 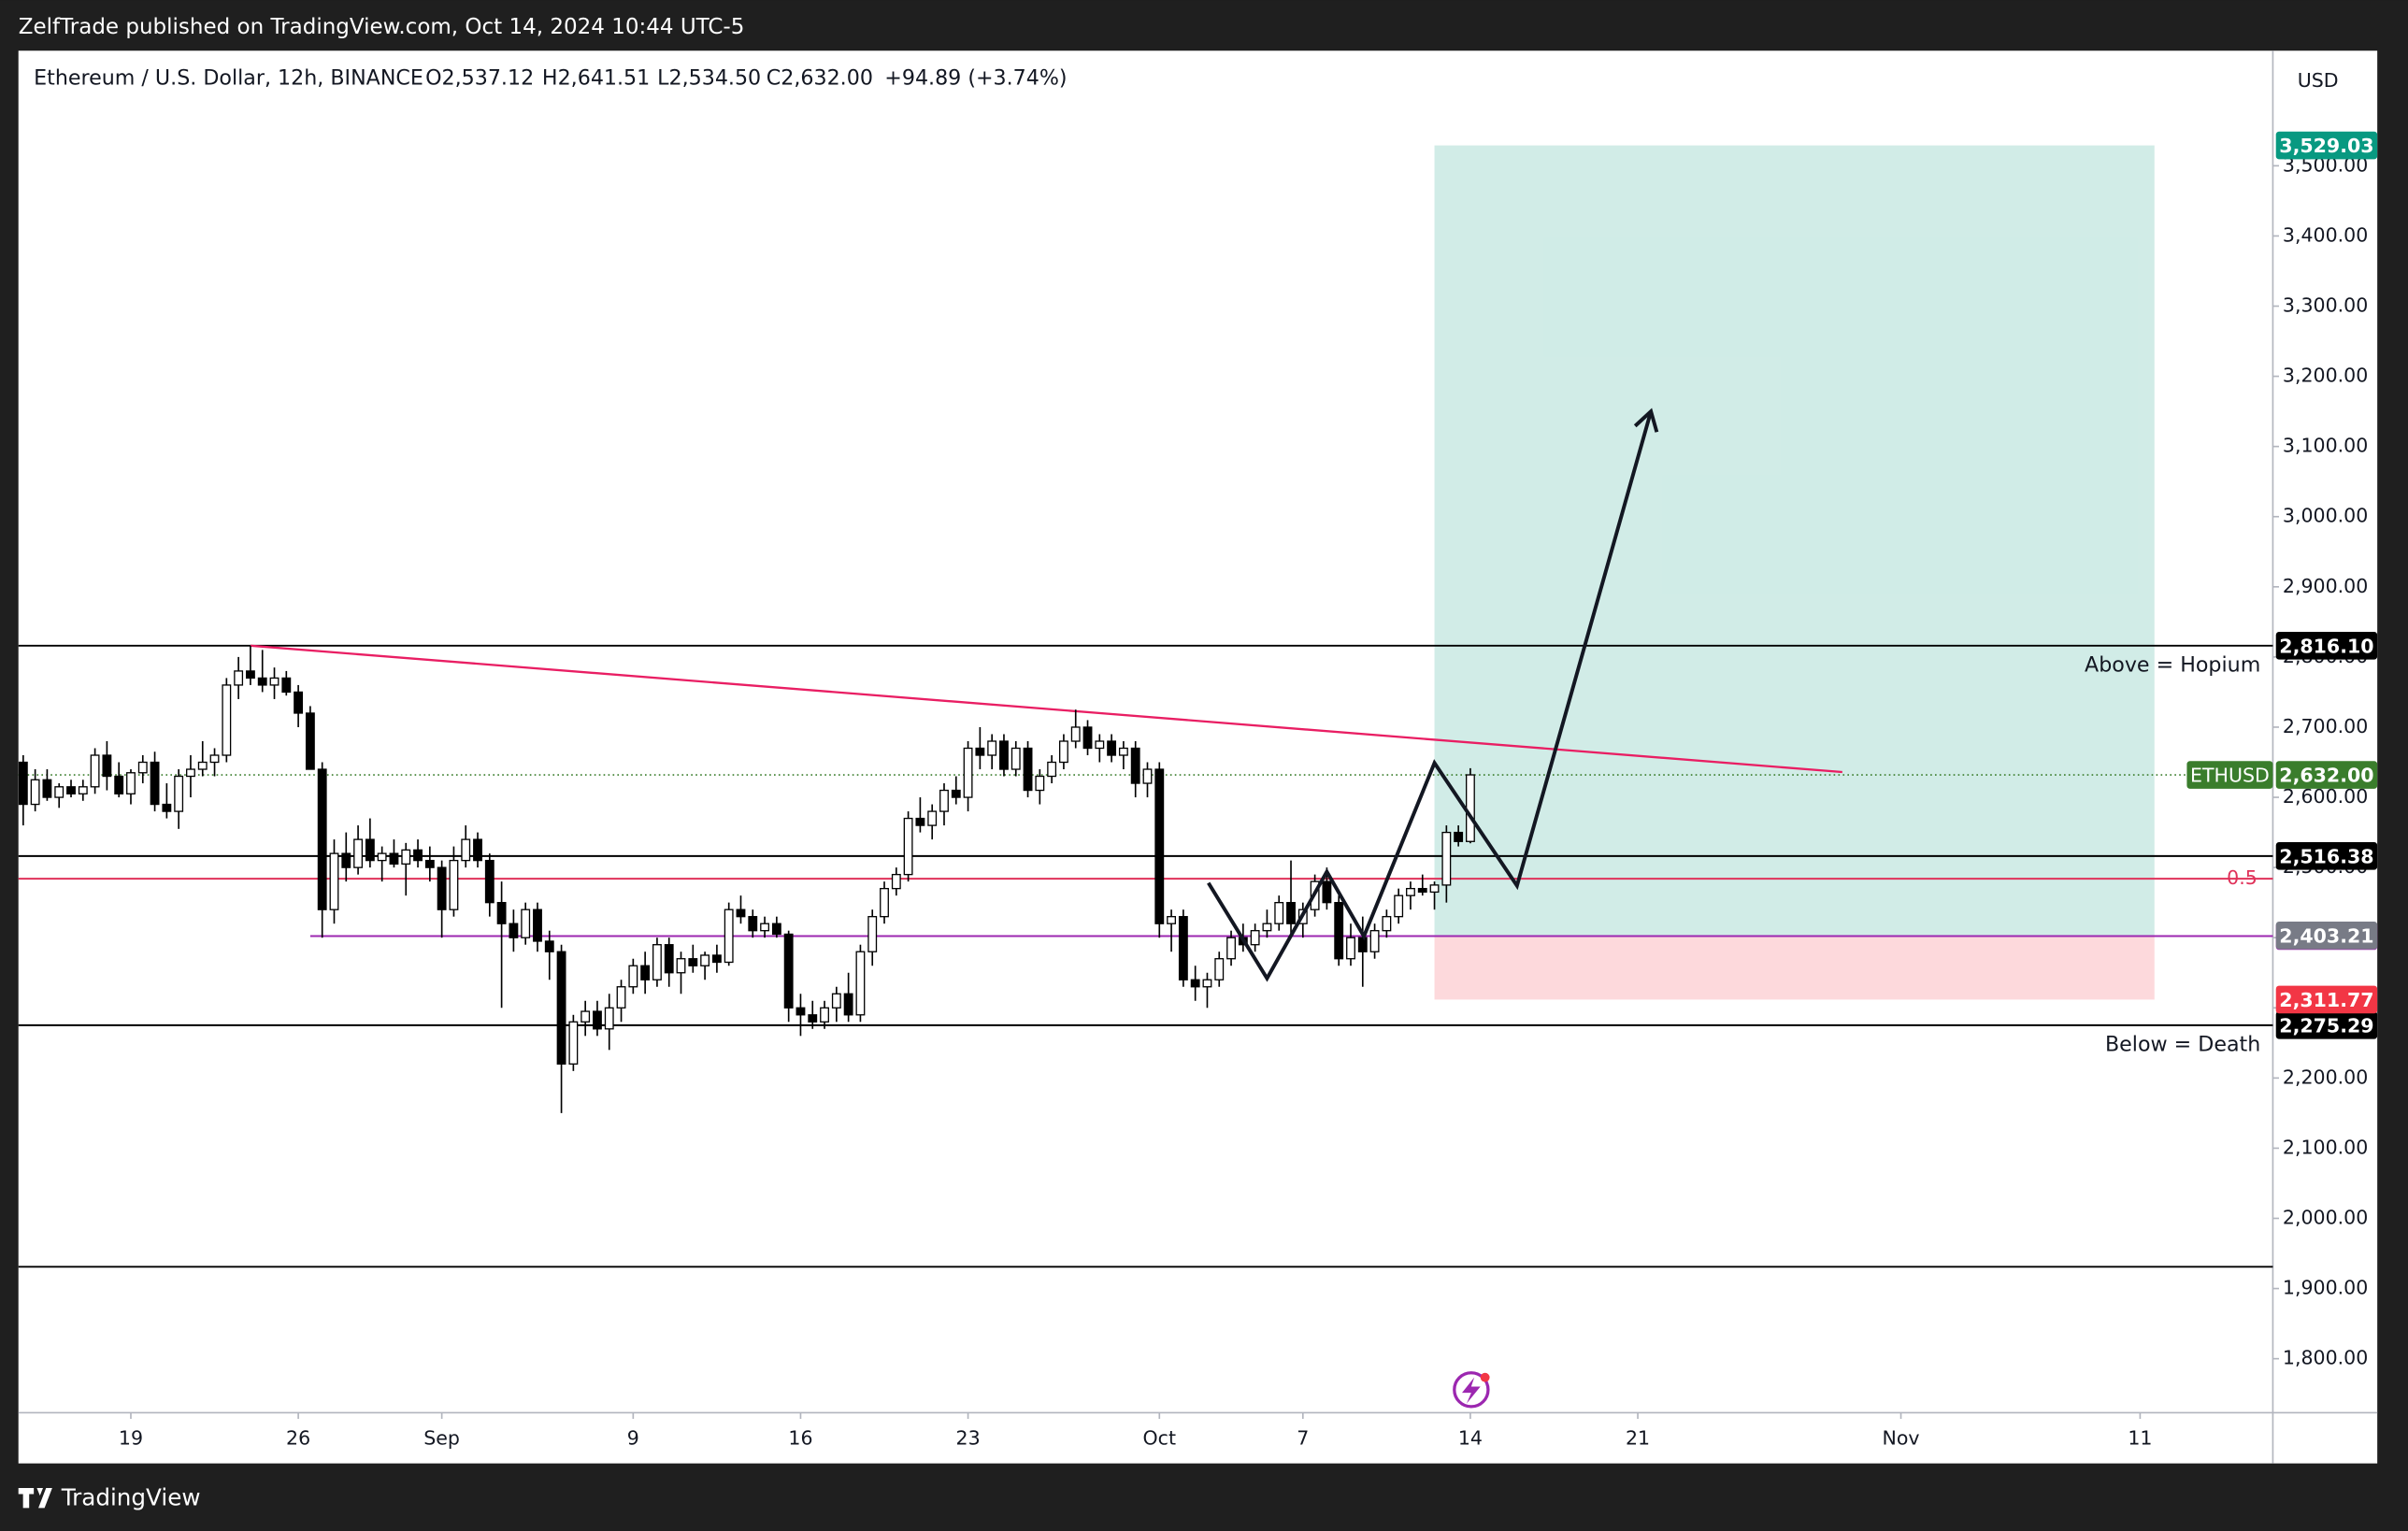 I want to click on entry-tag: 2,403.21, so click(x=2326, y=935).